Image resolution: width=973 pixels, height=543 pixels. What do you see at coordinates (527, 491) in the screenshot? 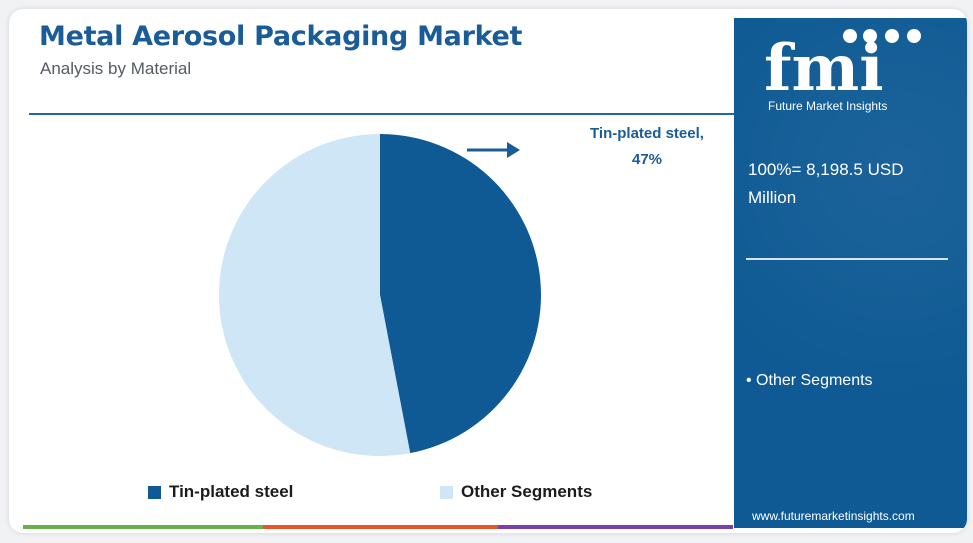
I see `legend-label: Other Segments` at bounding box center [527, 491].